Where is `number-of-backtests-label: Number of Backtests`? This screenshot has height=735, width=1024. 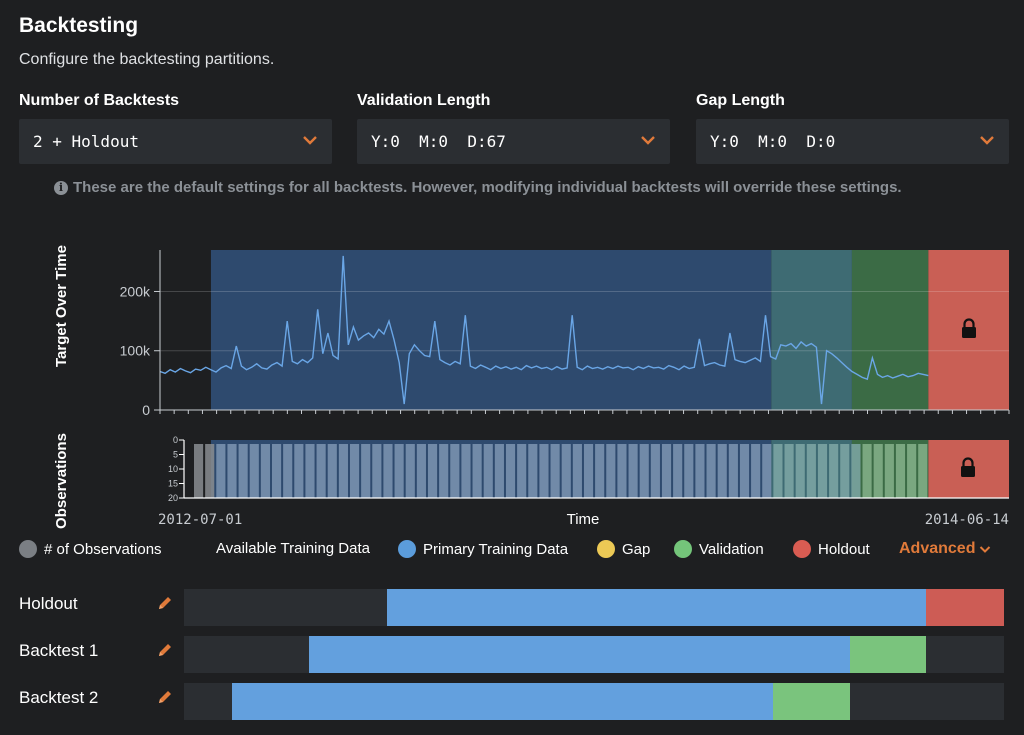
number-of-backtests-label: Number of Backtests is located at coordinates (99, 100).